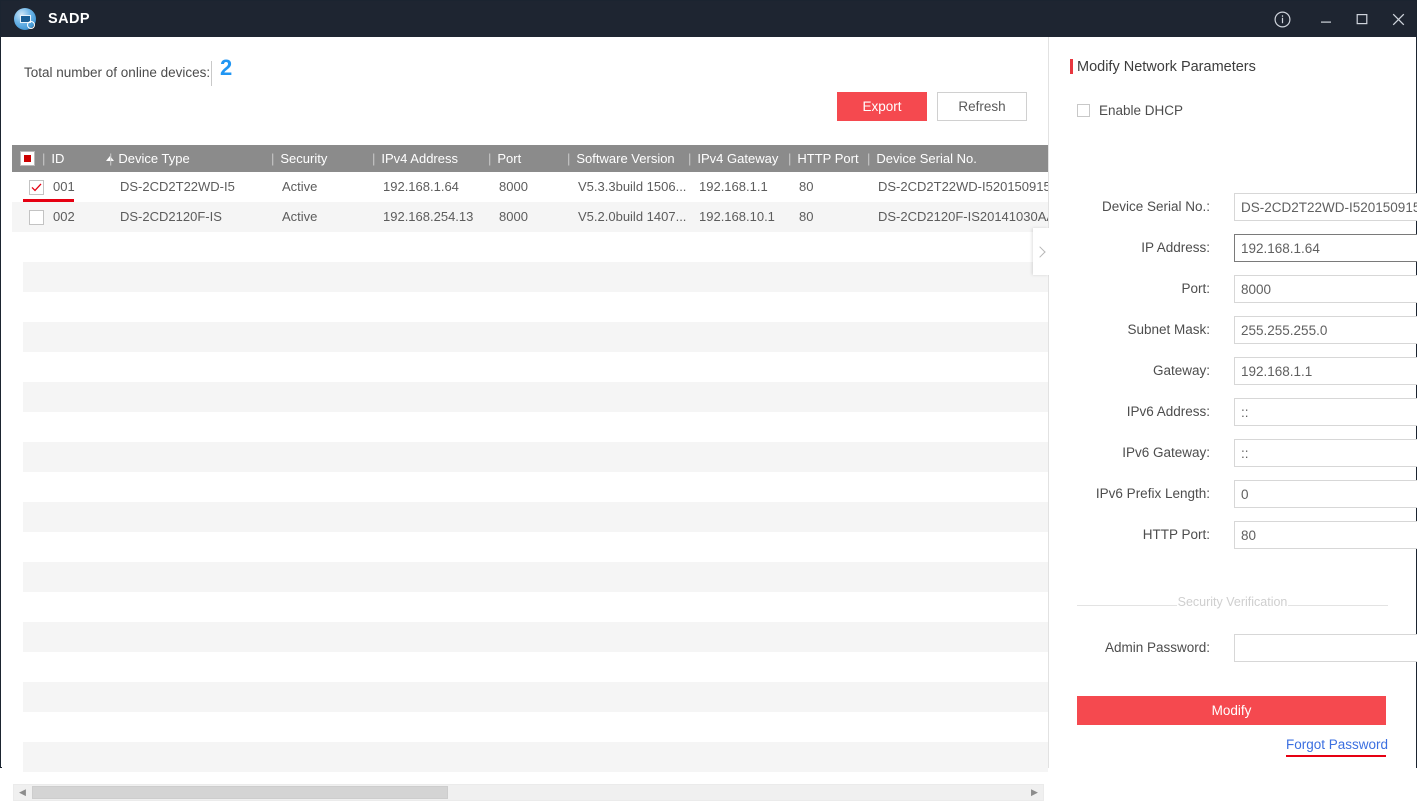 The width and height of the screenshot is (1417, 801). What do you see at coordinates (415, 158) in the screenshot?
I see `column-header-ipv4-address: | IPv4 Address` at bounding box center [415, 158].